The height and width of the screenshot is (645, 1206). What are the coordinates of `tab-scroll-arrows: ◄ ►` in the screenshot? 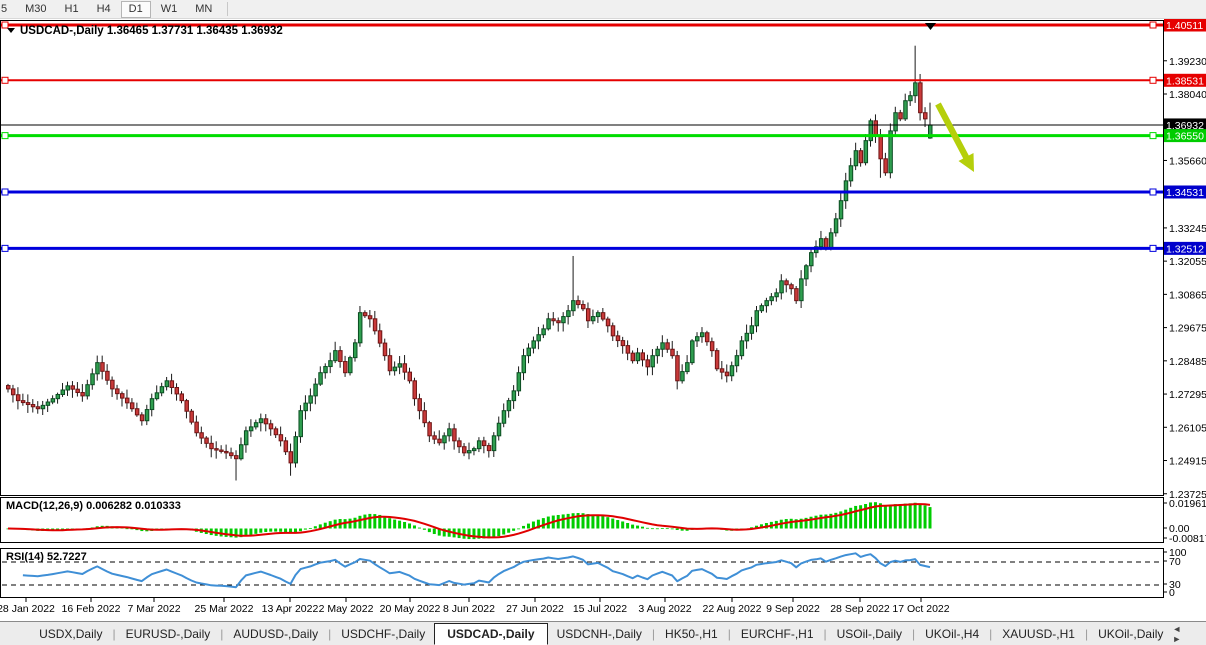 It's located at (1179, 634).